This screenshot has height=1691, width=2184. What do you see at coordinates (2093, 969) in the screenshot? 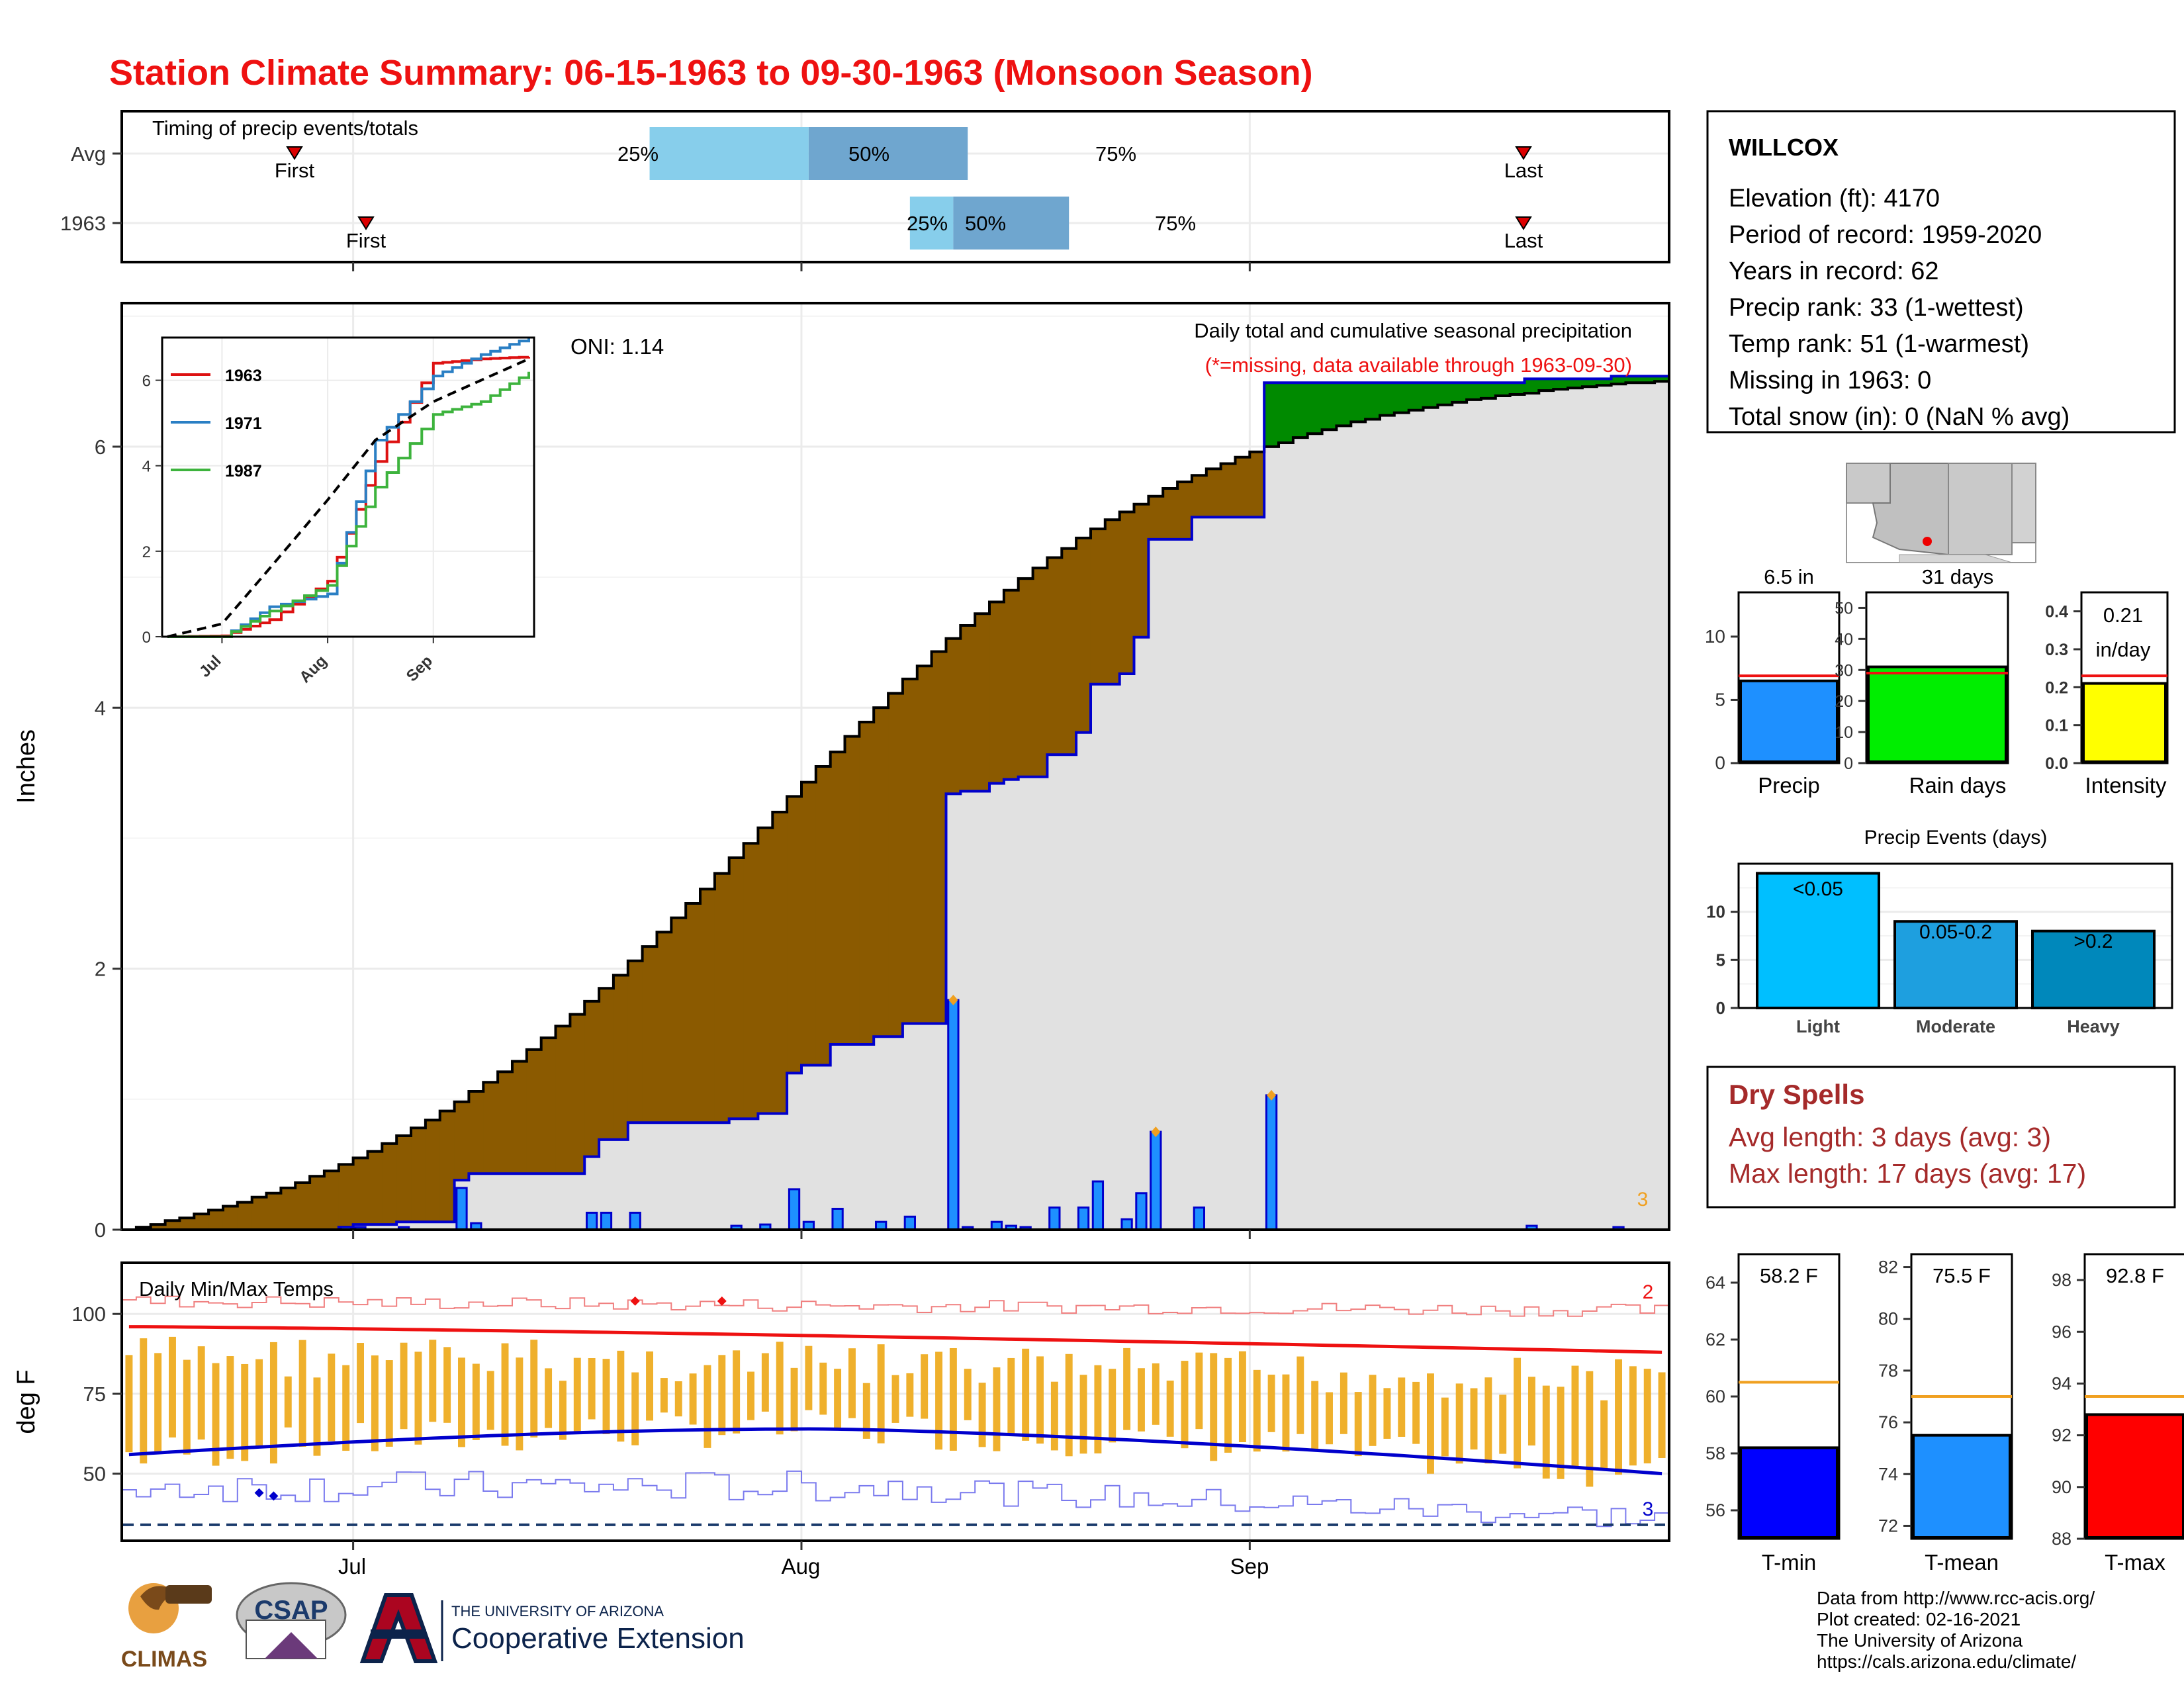
I see `events-bar-heavy` at bounding box center [2093, 969].